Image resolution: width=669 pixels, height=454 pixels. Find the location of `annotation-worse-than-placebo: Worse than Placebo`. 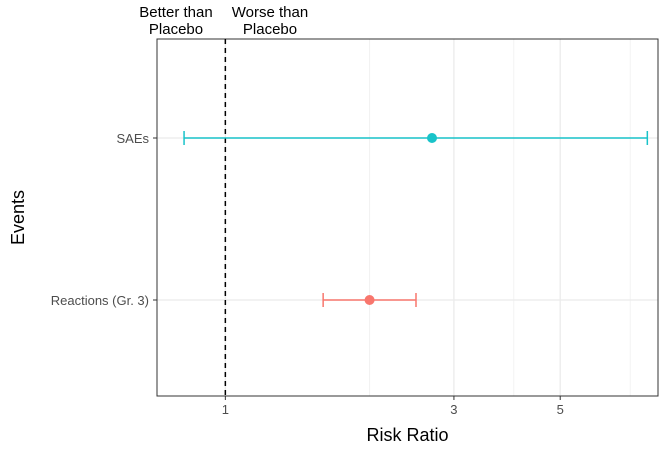

annotation-worse-than-placebo: Worse than Placebo is located at coordinates (270, 21).